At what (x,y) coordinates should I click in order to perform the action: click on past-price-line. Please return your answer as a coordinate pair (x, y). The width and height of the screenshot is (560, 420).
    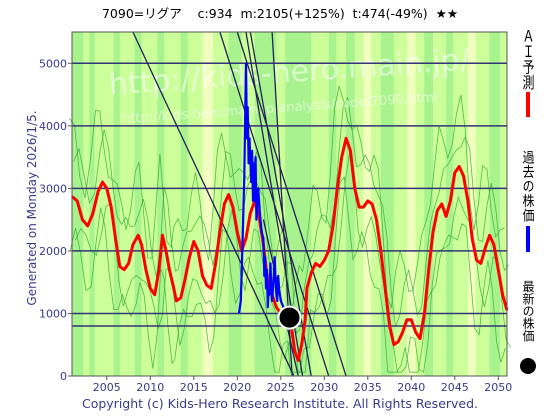
    Looking at the image, I should click on (264, 190).